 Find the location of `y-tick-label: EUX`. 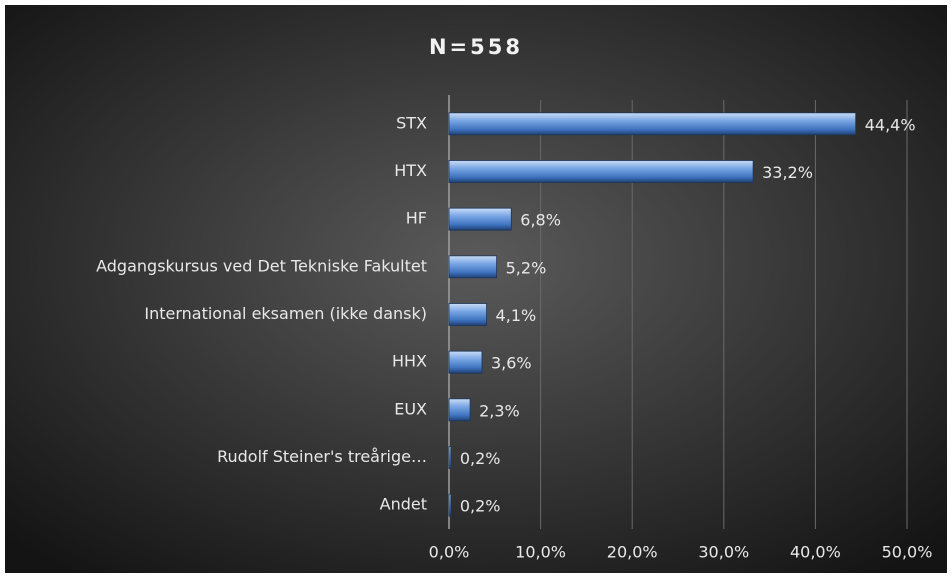

y-tick-label: EUX is located at coordinates (410, 408).